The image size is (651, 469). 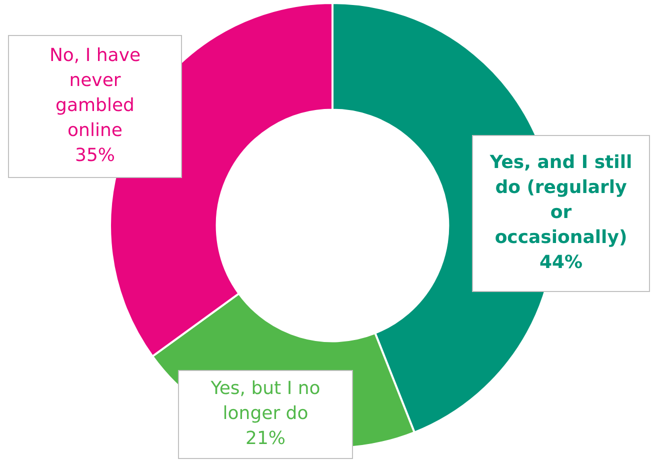 I want to click on data-label: 44%, so click(x=561, y=263).